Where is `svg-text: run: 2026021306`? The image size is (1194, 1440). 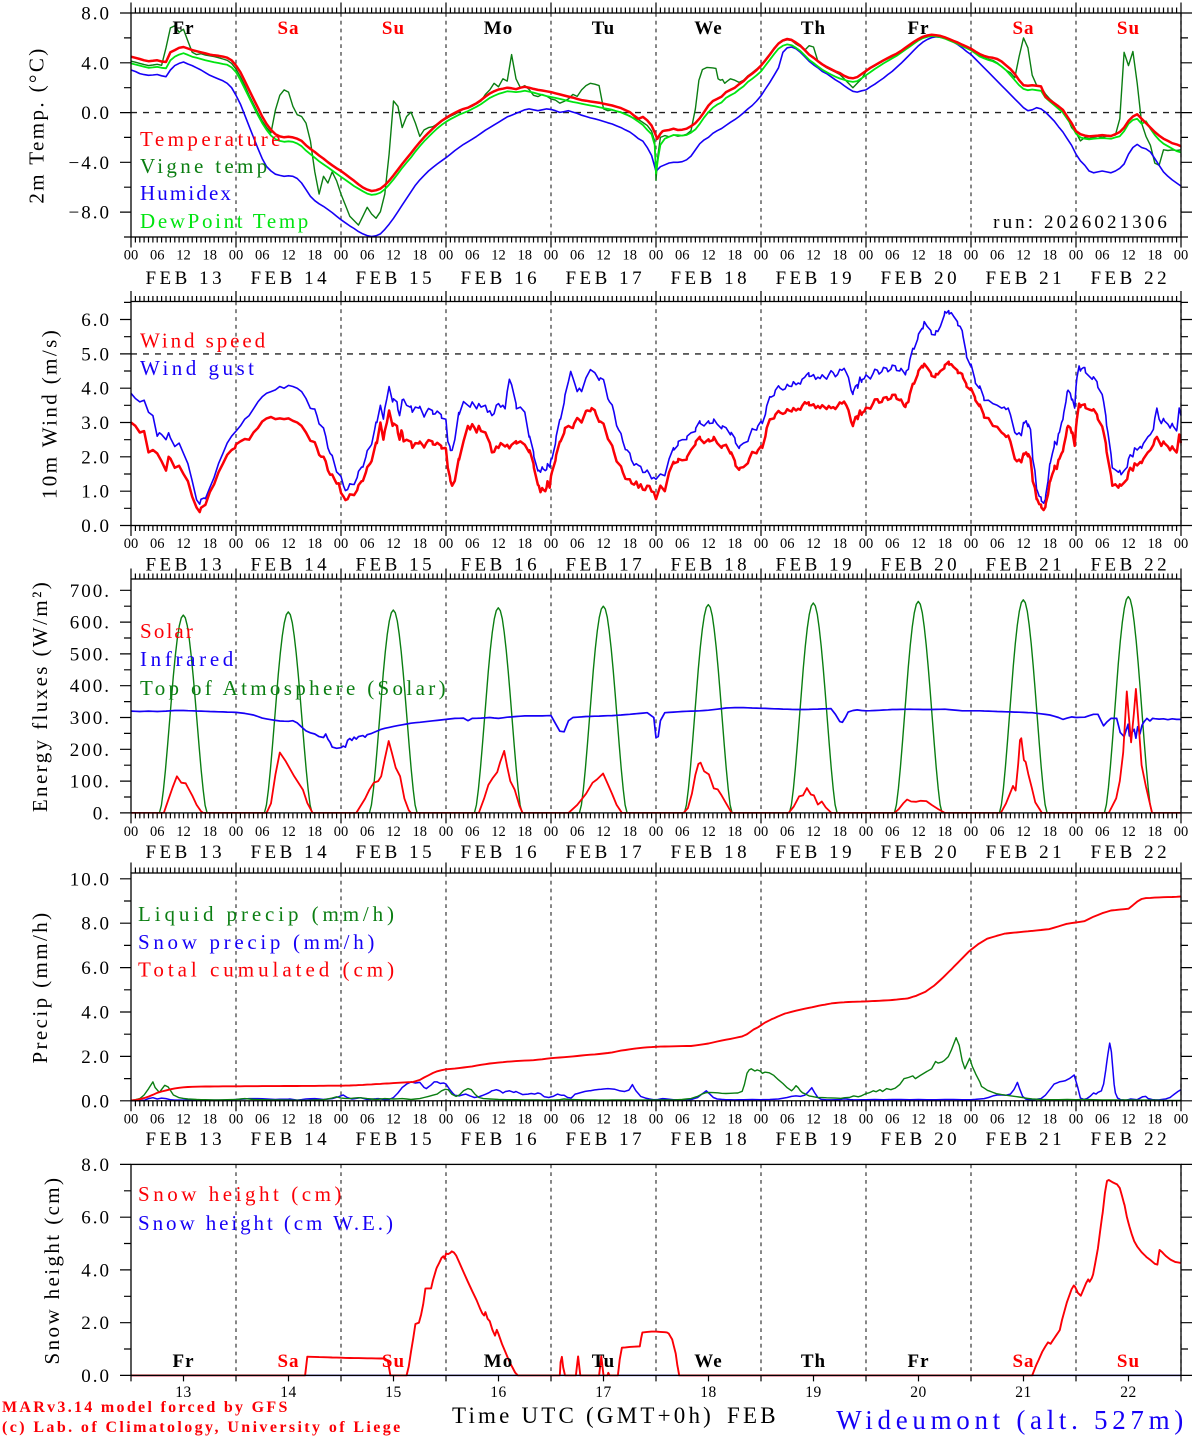 svg-text: run: 2026021306 is located at coordinates (1081, 222).